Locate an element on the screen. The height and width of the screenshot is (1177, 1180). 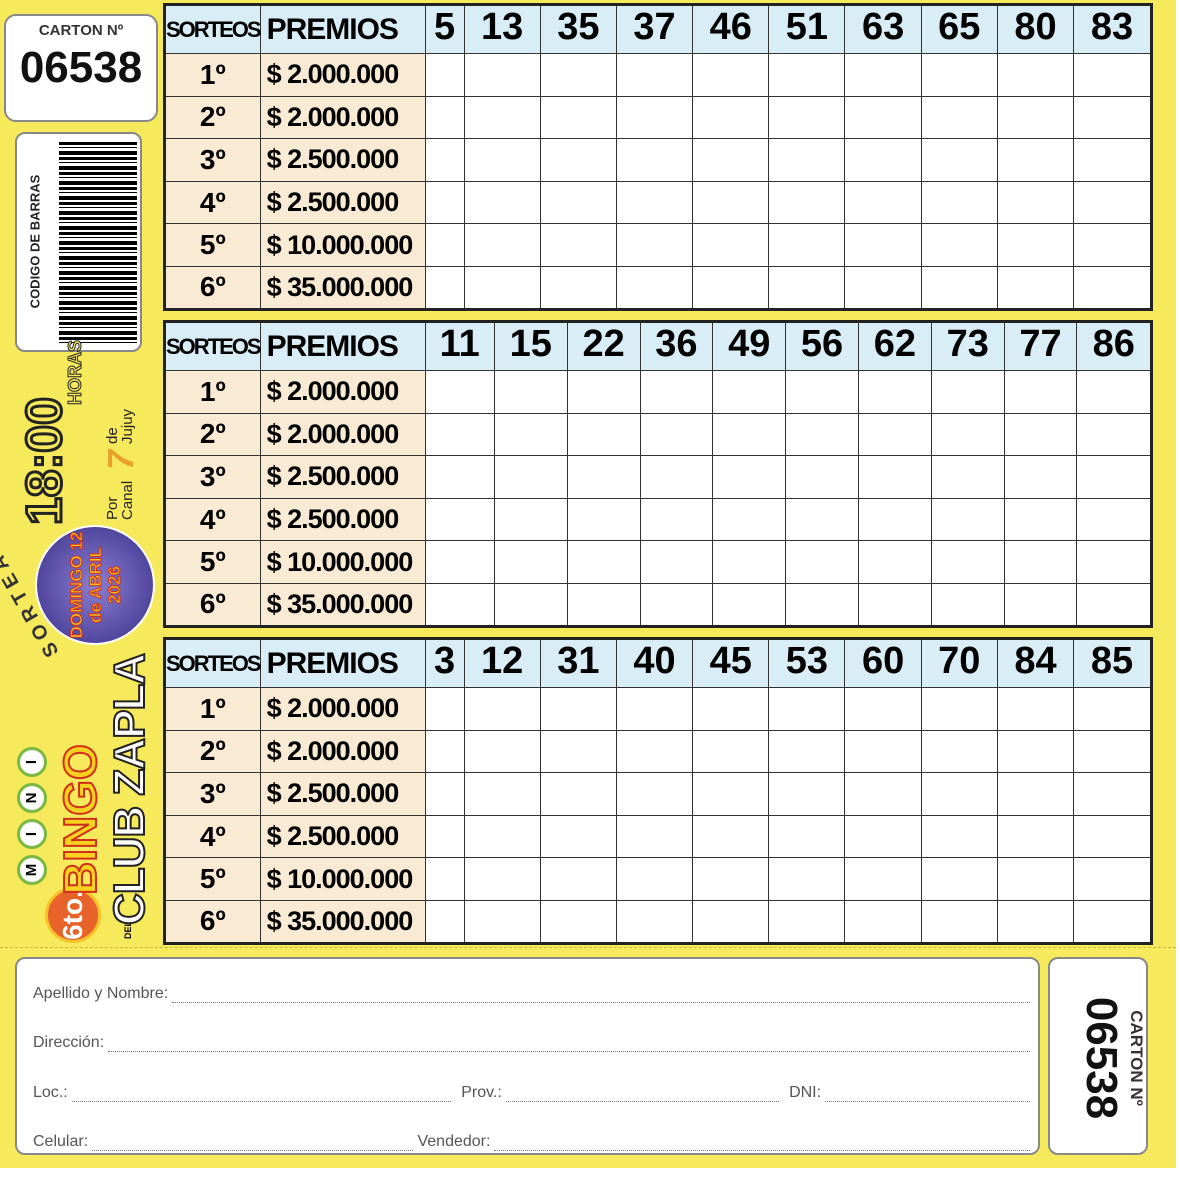
loc-field is located at coordinates (261, 1095).